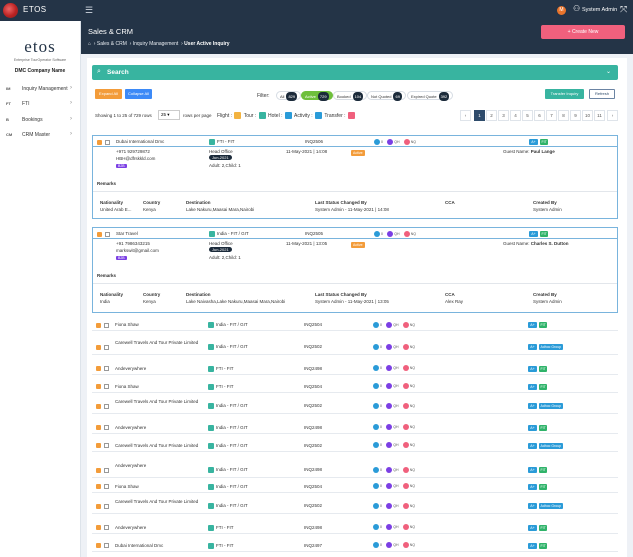 This screenshot has height=557, width=633. I want to click on breadcrumb-item: Sales & CRM, so click(111, 44).